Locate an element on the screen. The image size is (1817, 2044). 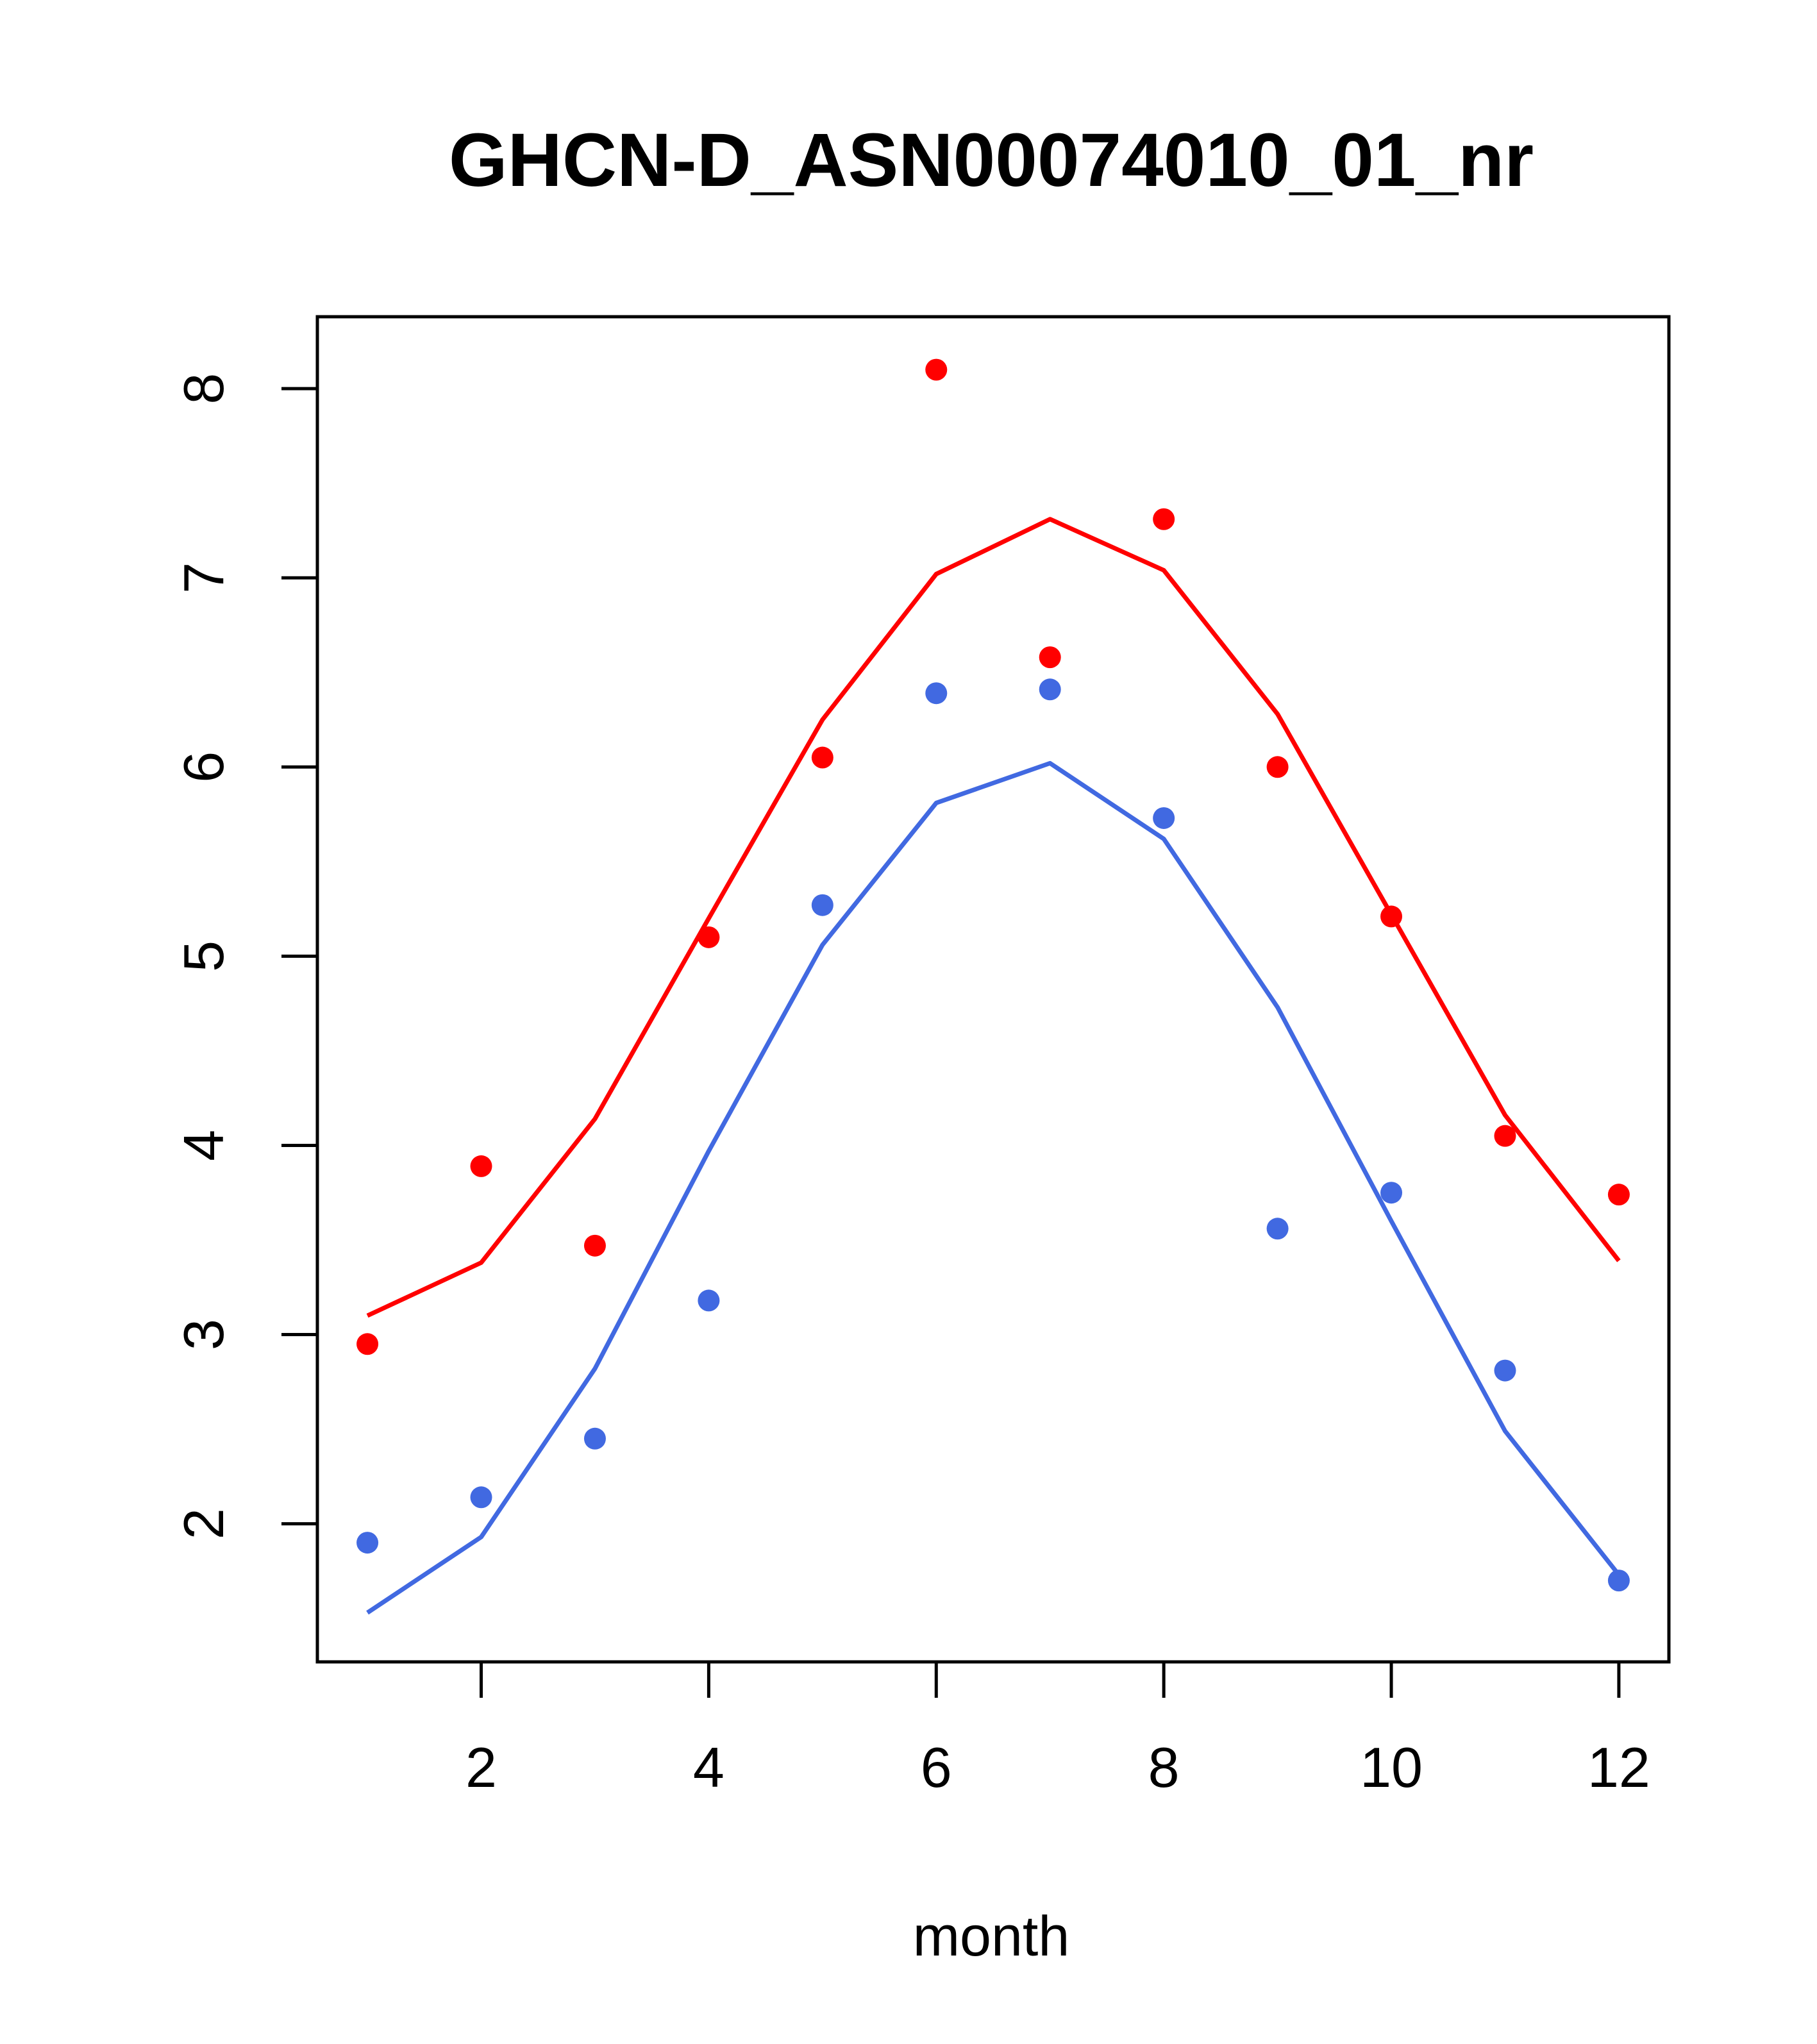
y-tick-label-2: 2 is located at coordinates (204, 1523).